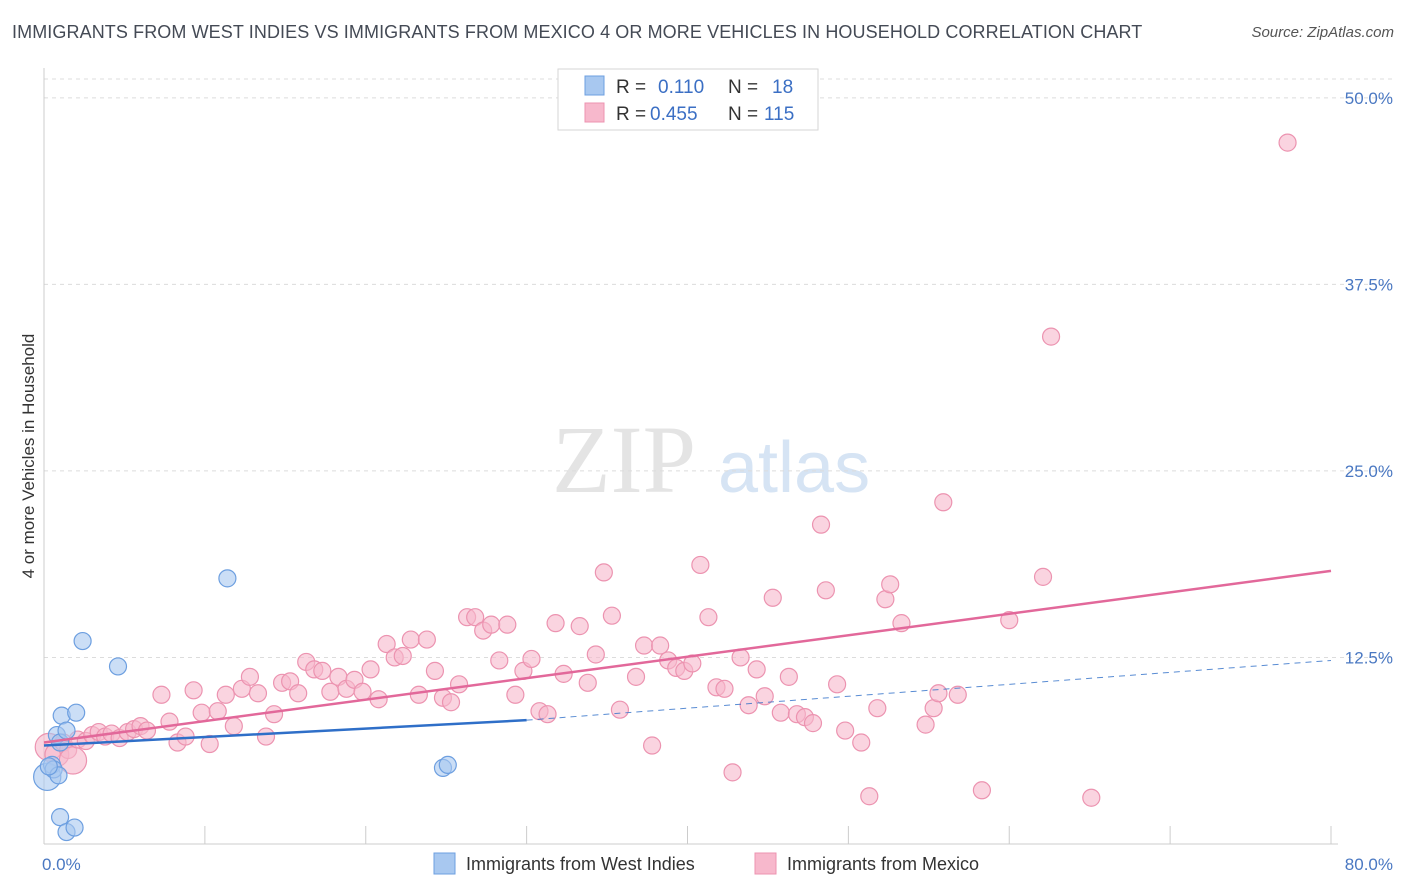 The width and height of the screenshot is (1406, 892). What do you see at coordinates (1369, 657) in the screenshot?
I see `y-tick-label-0: 12.5%` at bounding box center [1369, 657].